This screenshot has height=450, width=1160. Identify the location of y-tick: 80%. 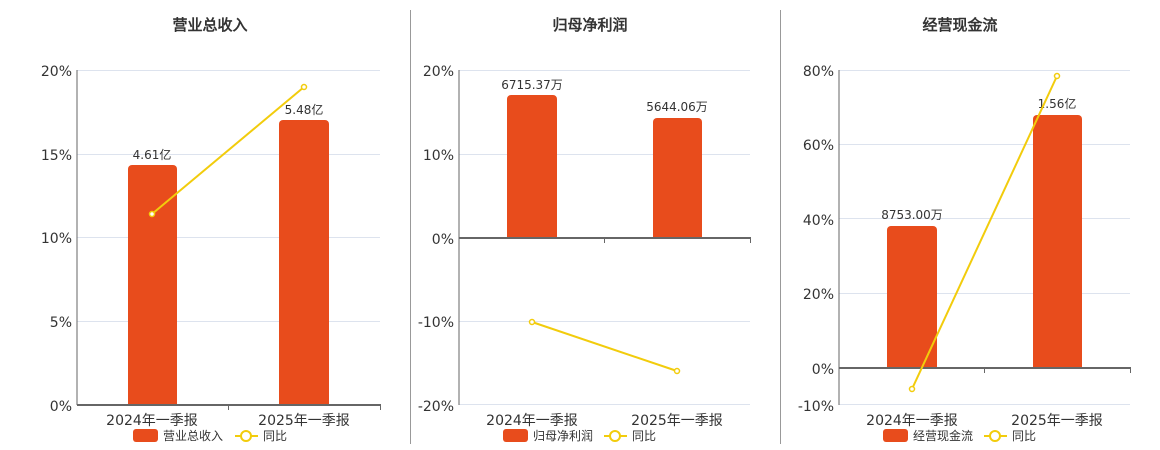
(818, 72).